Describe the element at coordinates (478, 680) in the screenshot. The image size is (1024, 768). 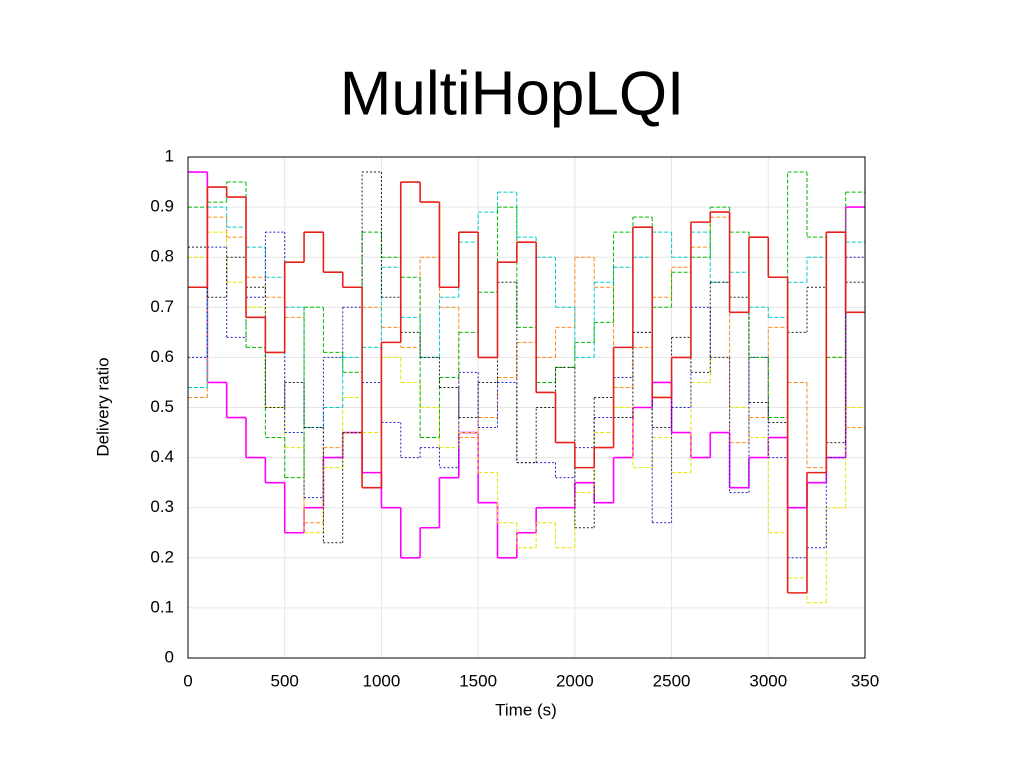
I see `x-tick-label: 1500` at that location.